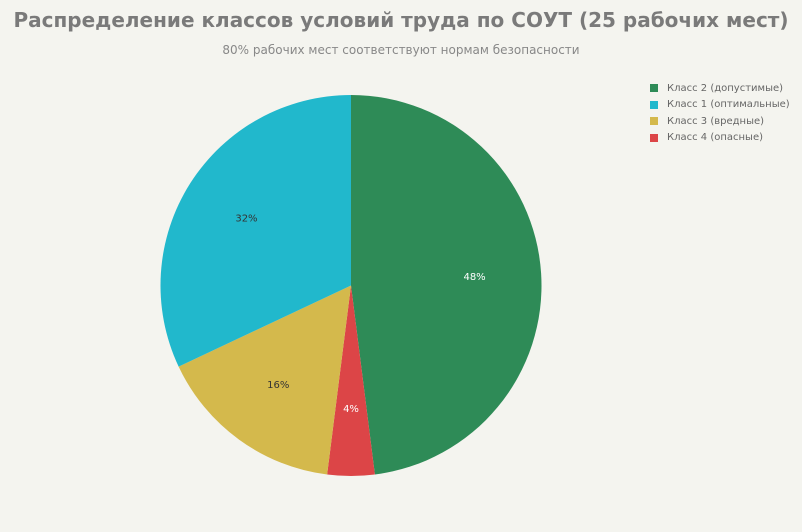  I want to click on legend-item: Класс 3 (вредные), so click(725, 121).